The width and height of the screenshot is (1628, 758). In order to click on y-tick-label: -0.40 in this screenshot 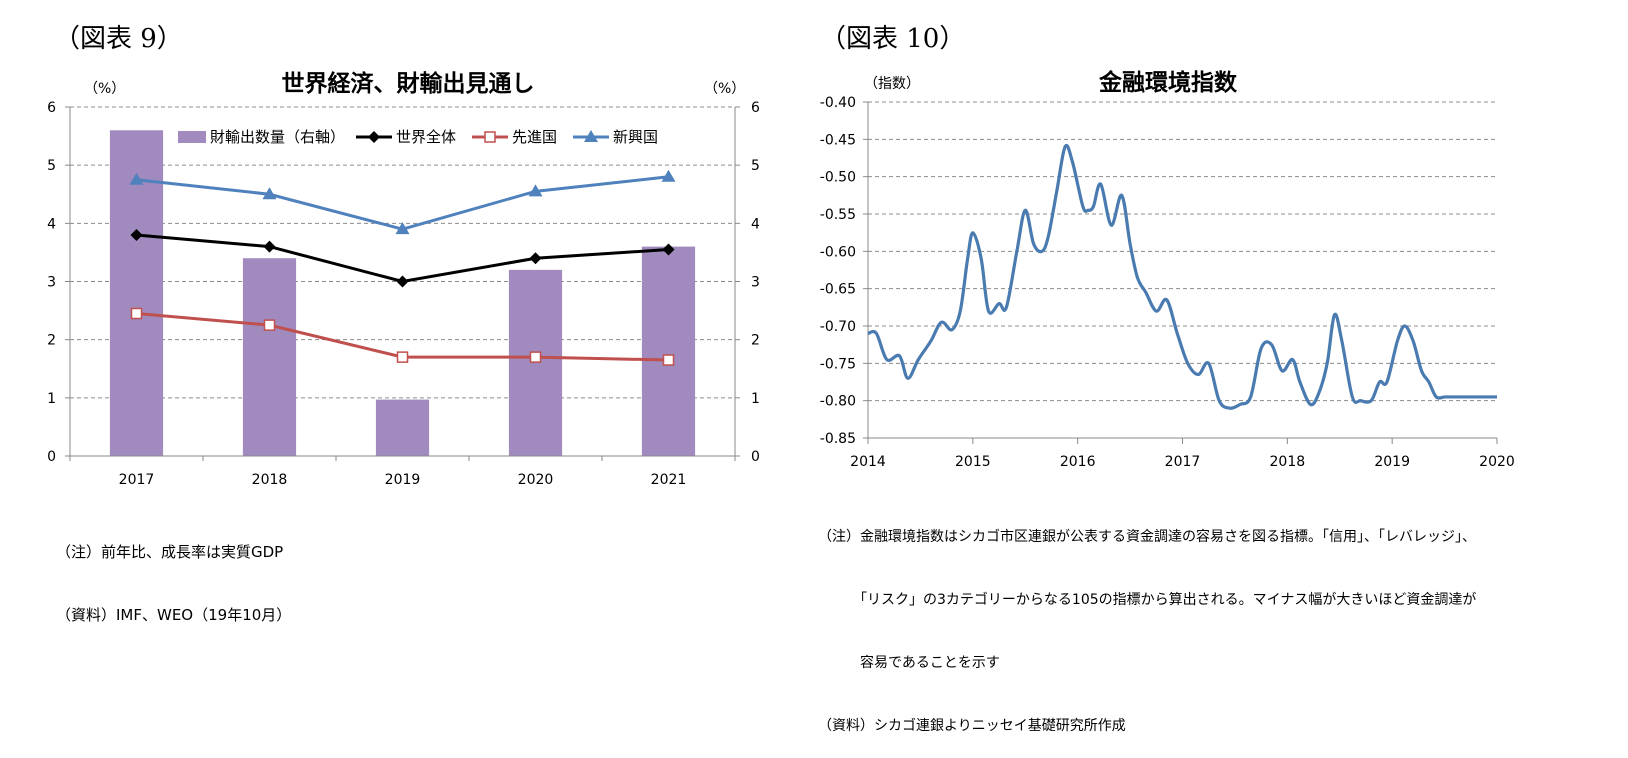, I will do `click(838, 103)`.